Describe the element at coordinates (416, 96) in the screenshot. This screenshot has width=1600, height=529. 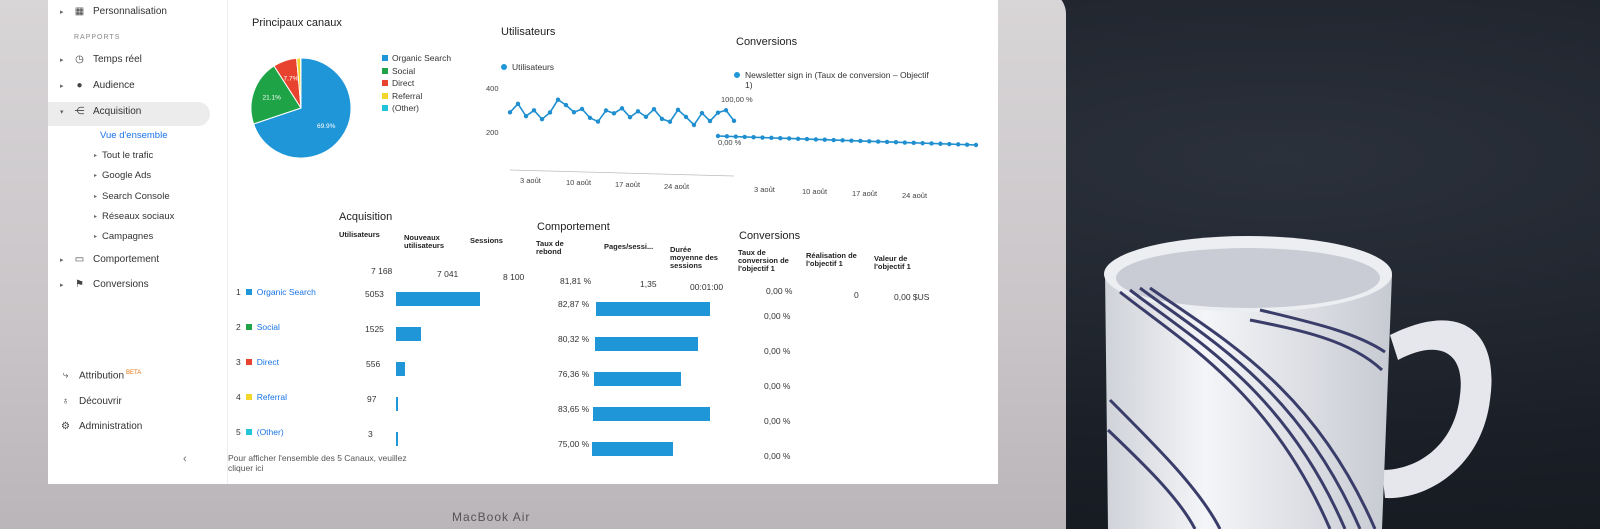
I see `legend-item: Referral` at that location.